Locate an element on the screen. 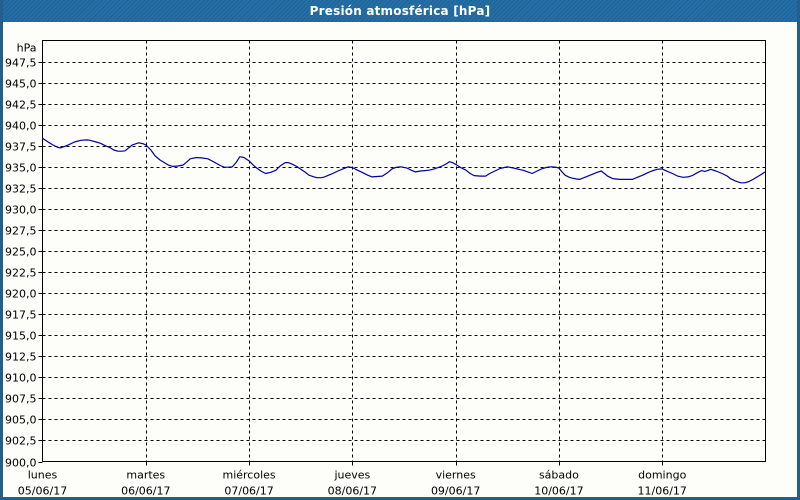 The height and width of the screenshot is (500, 800). window-title: Presión atmosférica [hPa] is located at coordinates (400, 11).